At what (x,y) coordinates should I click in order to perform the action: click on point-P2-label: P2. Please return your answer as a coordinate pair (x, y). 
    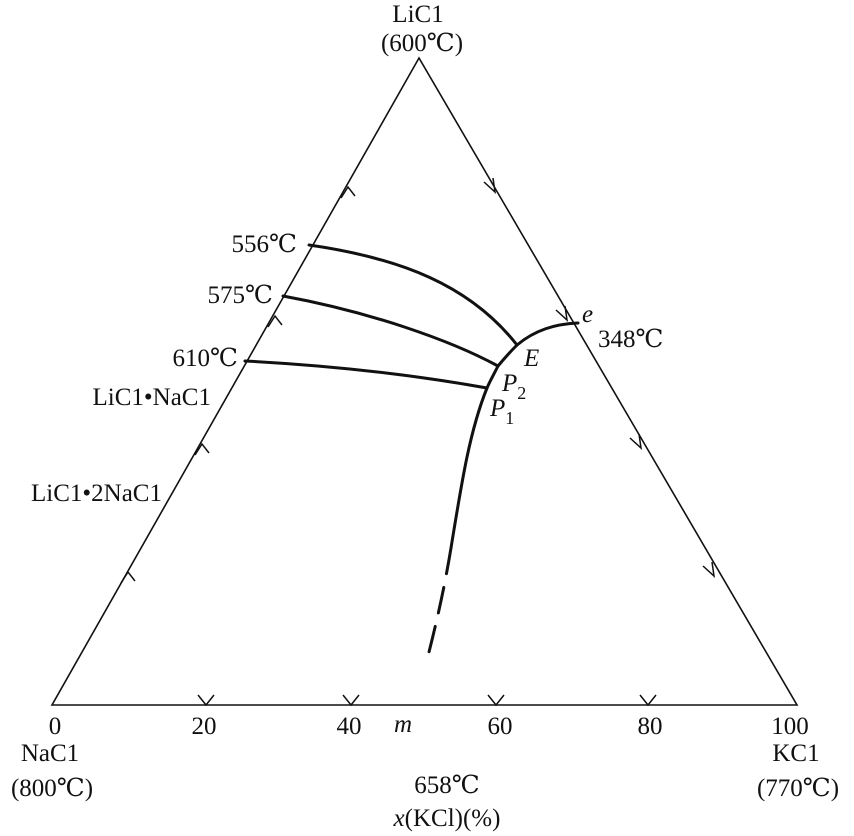
    Looking at the image, I should click on (513, 386).